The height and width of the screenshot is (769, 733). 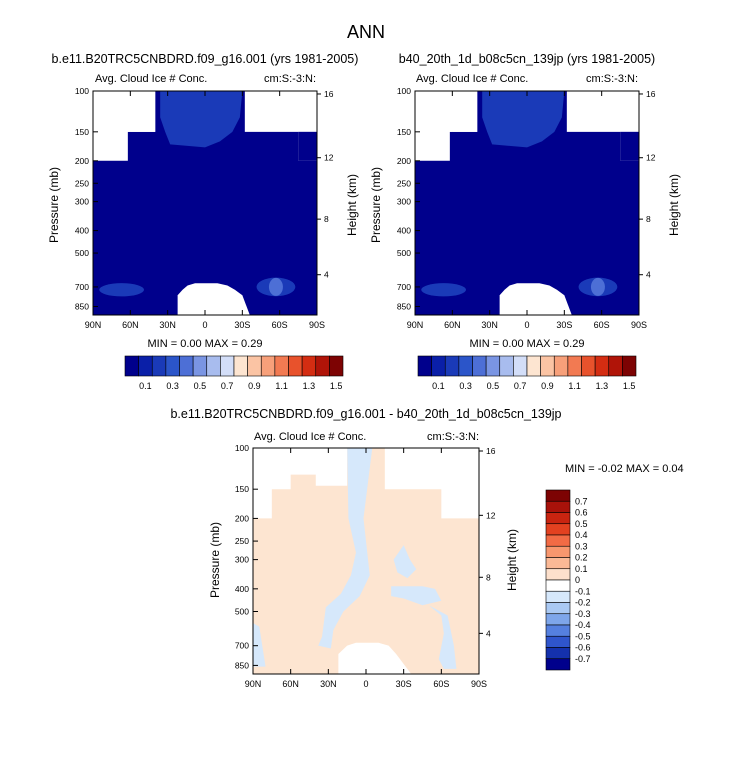 I want to click on missing-top-left, so click(x=300, y=483).